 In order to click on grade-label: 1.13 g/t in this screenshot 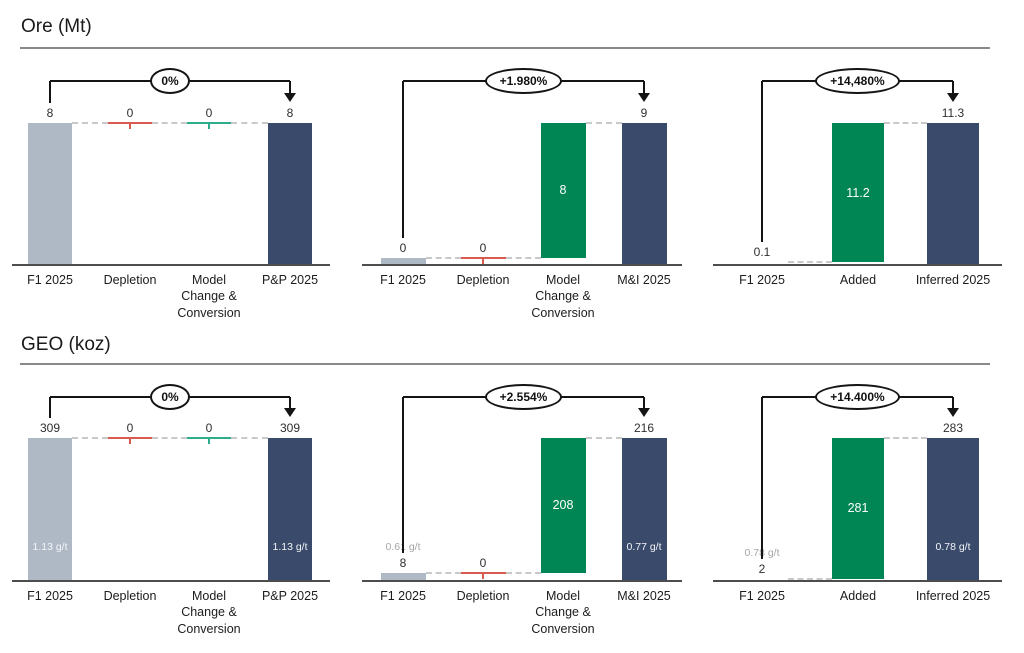, I will do `click(50, 547)`.